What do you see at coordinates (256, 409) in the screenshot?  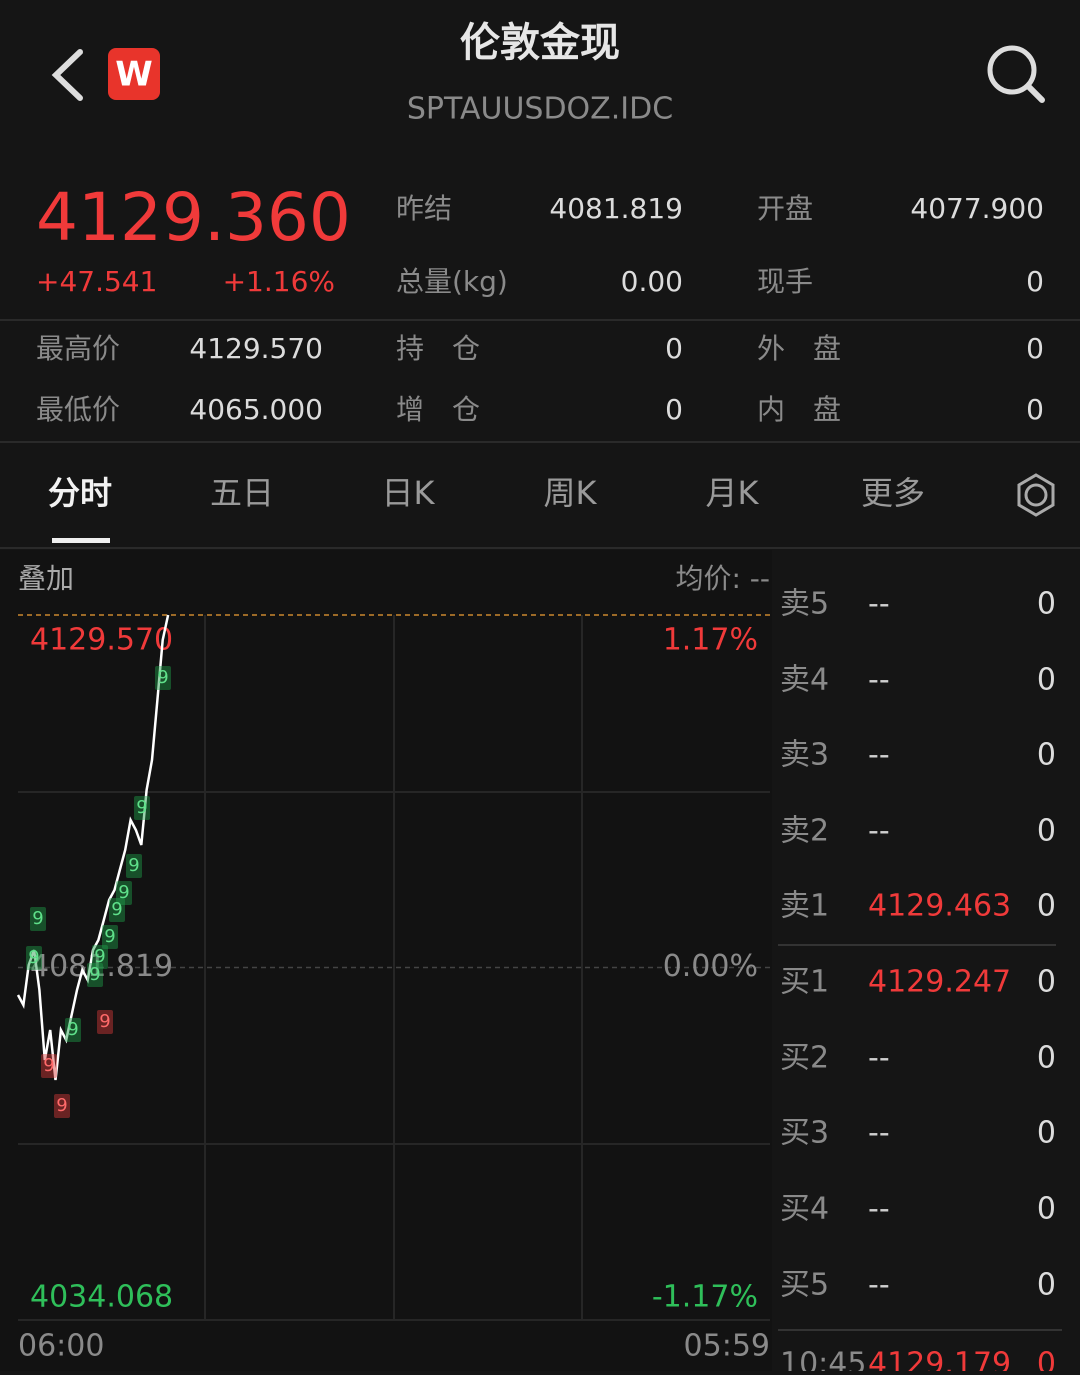 I see `stat-value: 4065.000` at bounding box center [256, 409].